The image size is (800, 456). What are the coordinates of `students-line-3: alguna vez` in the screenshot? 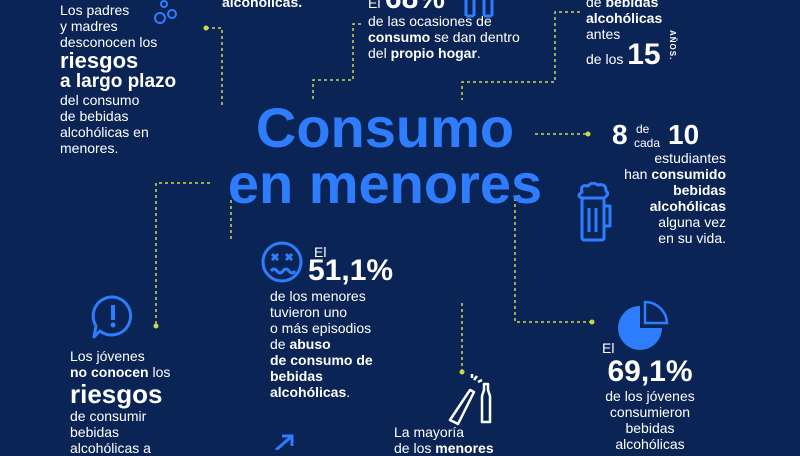 It's located at (692, 222).